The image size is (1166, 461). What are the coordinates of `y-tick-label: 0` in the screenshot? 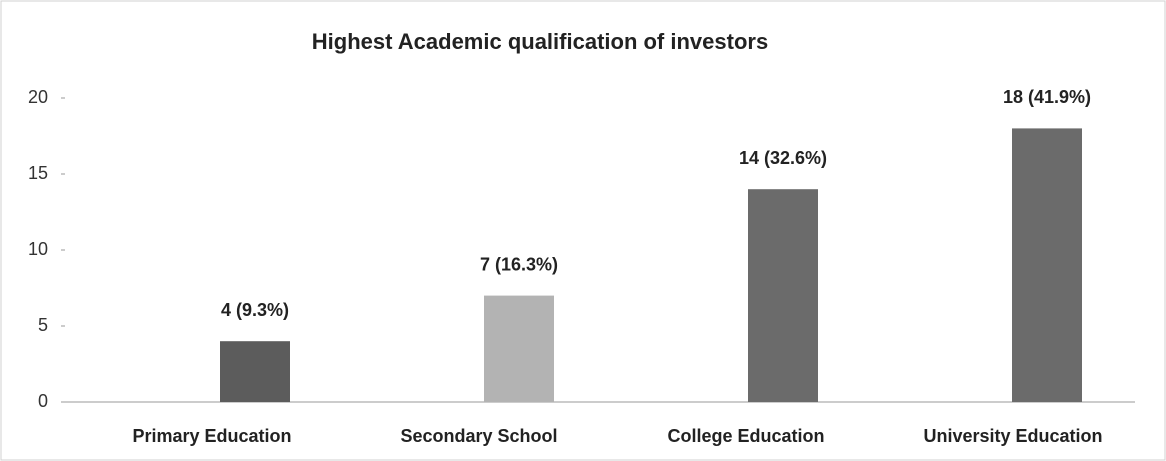 It's located at (43, 401).